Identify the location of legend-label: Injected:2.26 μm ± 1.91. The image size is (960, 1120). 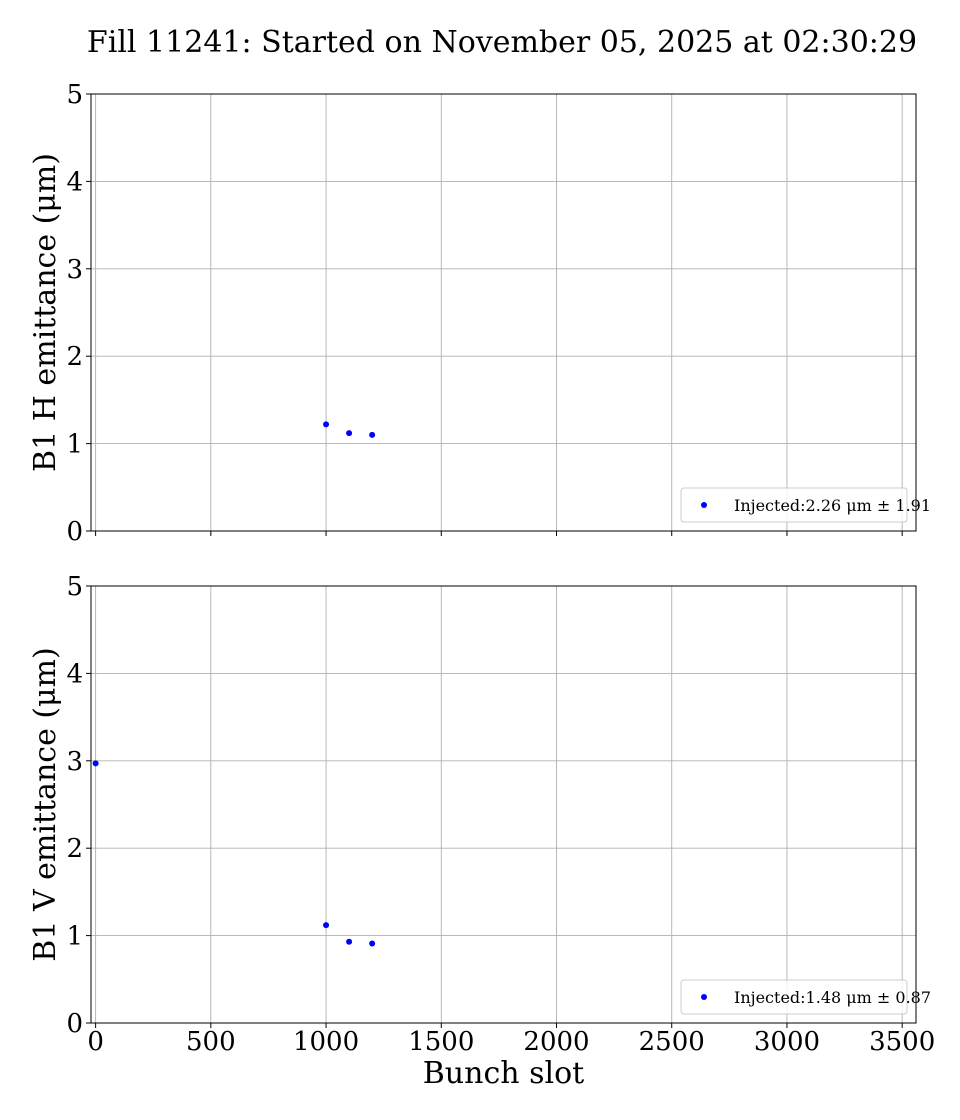
(832, 505).